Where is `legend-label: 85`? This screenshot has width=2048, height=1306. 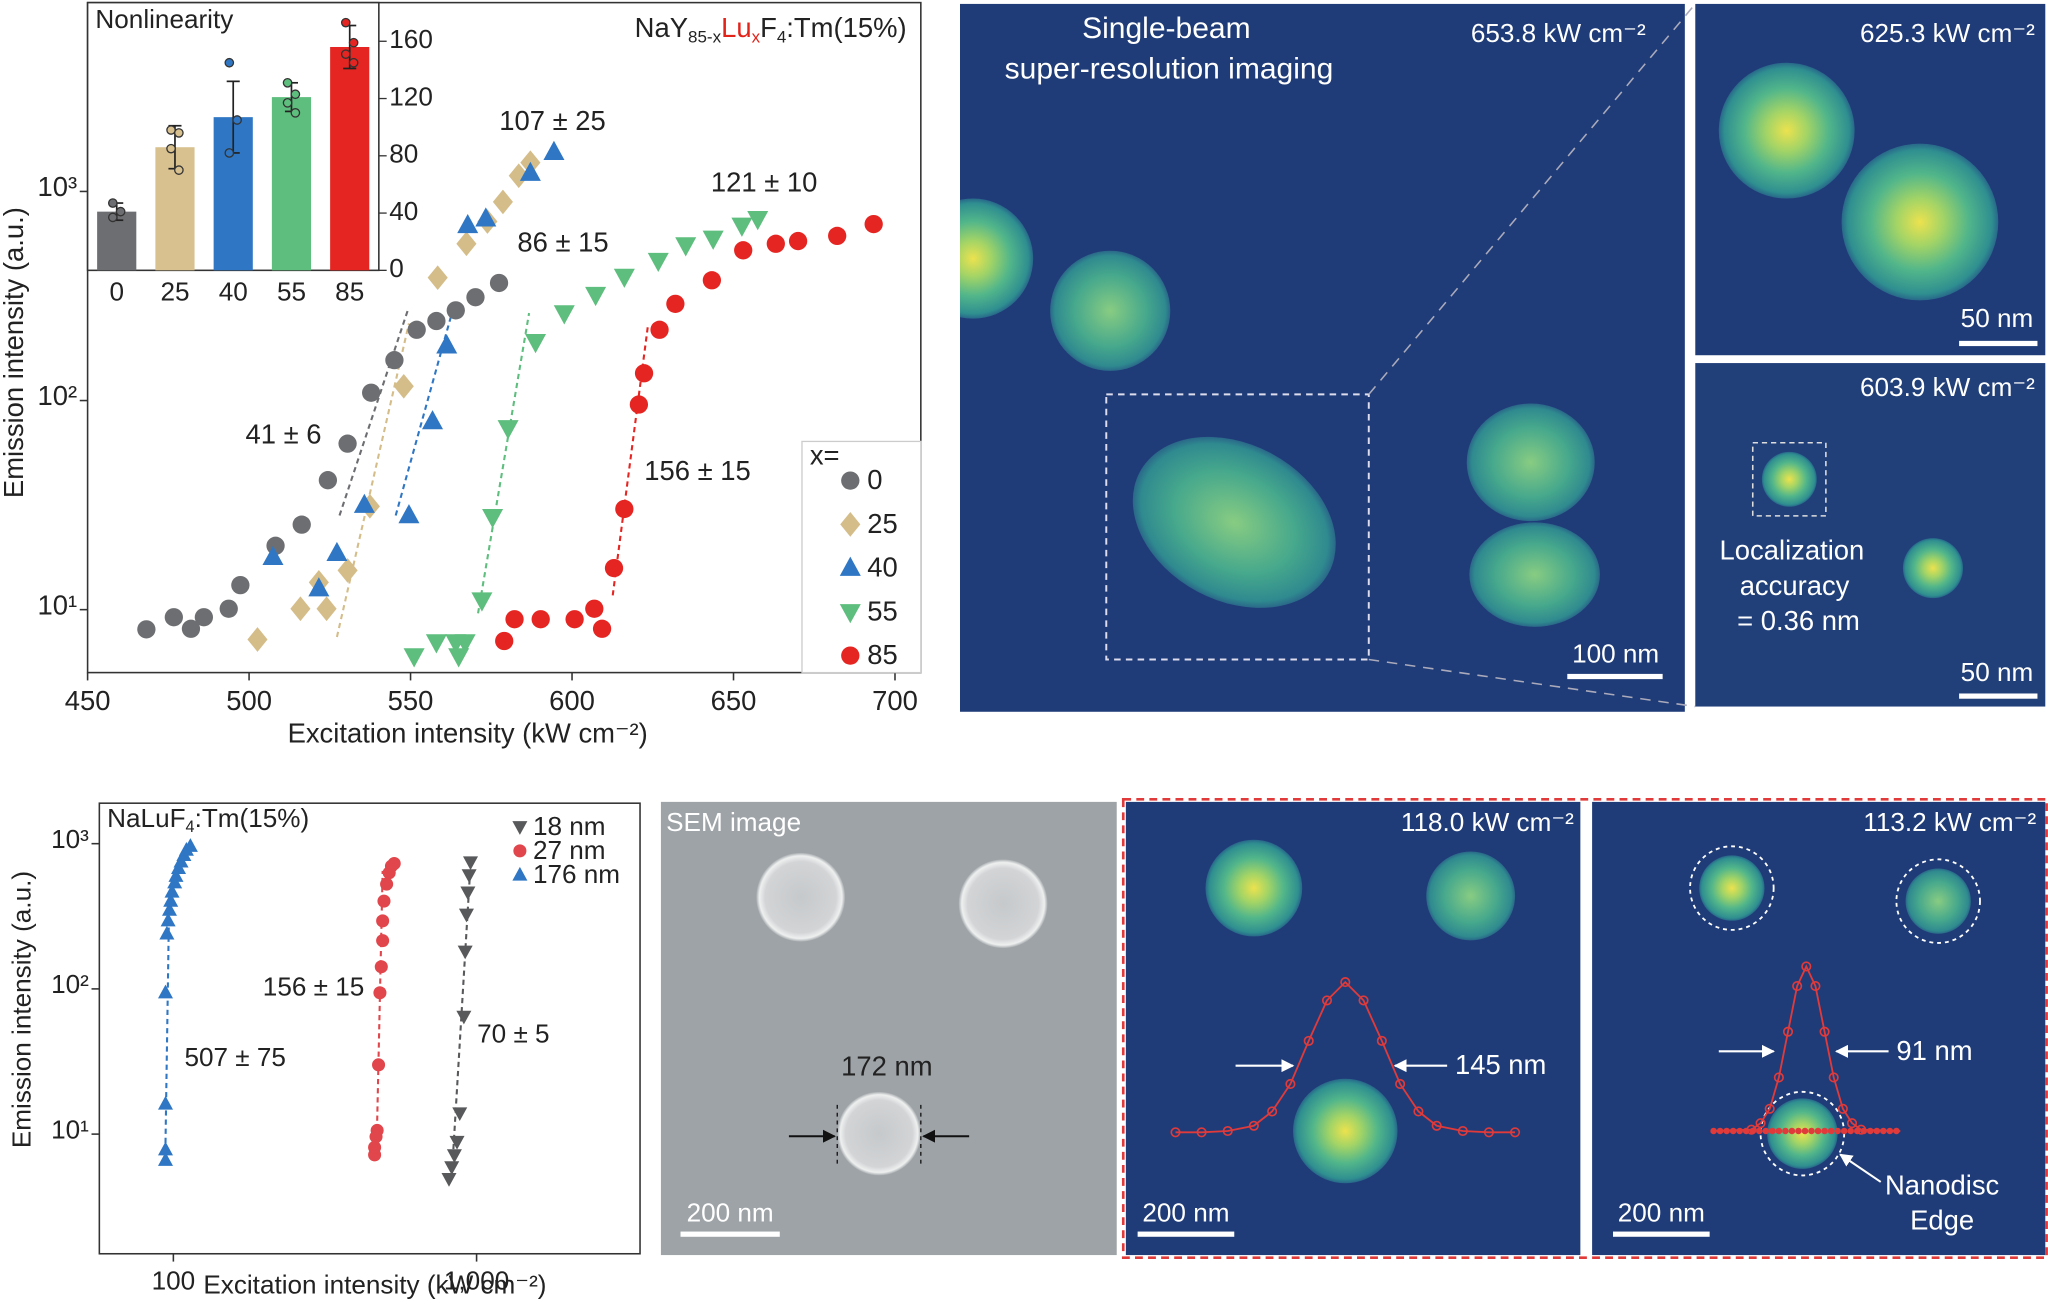
legend-label: 85 is located at coordinates (882, 654).